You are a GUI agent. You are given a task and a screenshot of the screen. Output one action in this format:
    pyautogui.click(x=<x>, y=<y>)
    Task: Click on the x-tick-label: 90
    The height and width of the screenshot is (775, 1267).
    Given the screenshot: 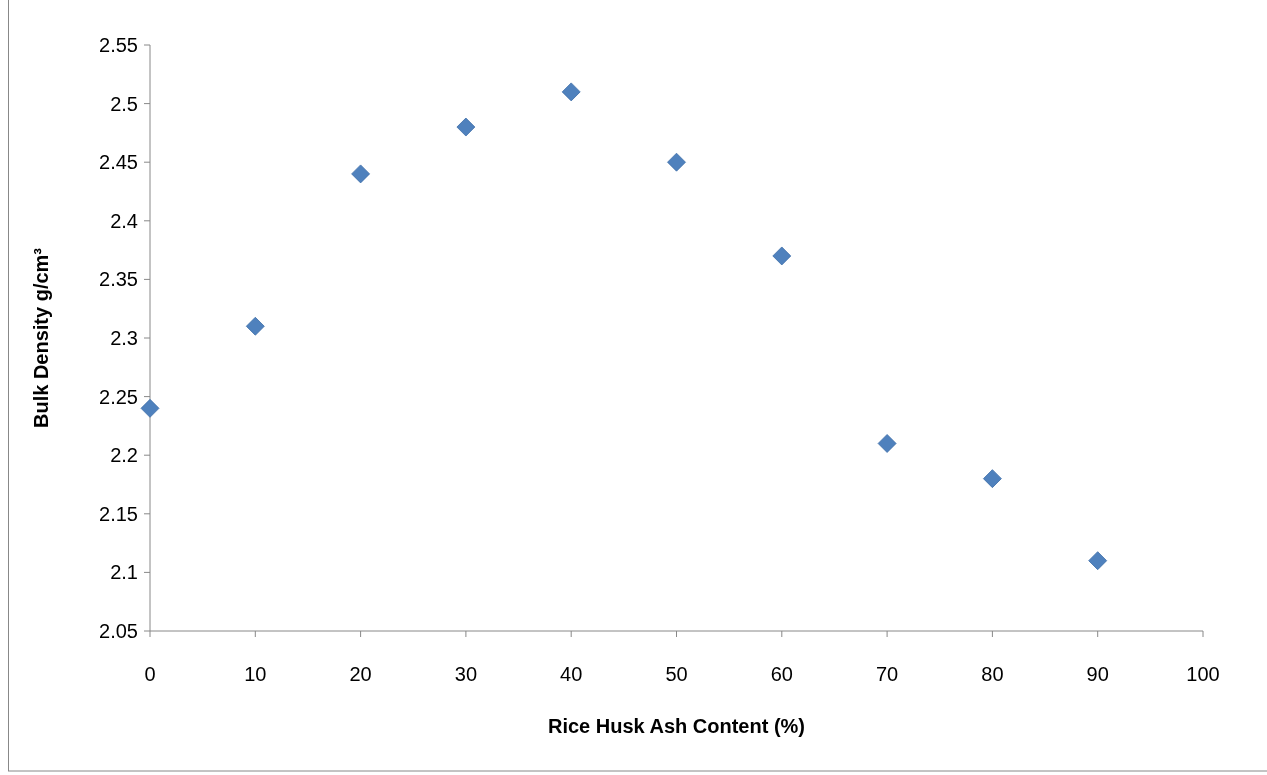 What is the action you would take?
    pyautogui.click(x=1097, y=674)
    